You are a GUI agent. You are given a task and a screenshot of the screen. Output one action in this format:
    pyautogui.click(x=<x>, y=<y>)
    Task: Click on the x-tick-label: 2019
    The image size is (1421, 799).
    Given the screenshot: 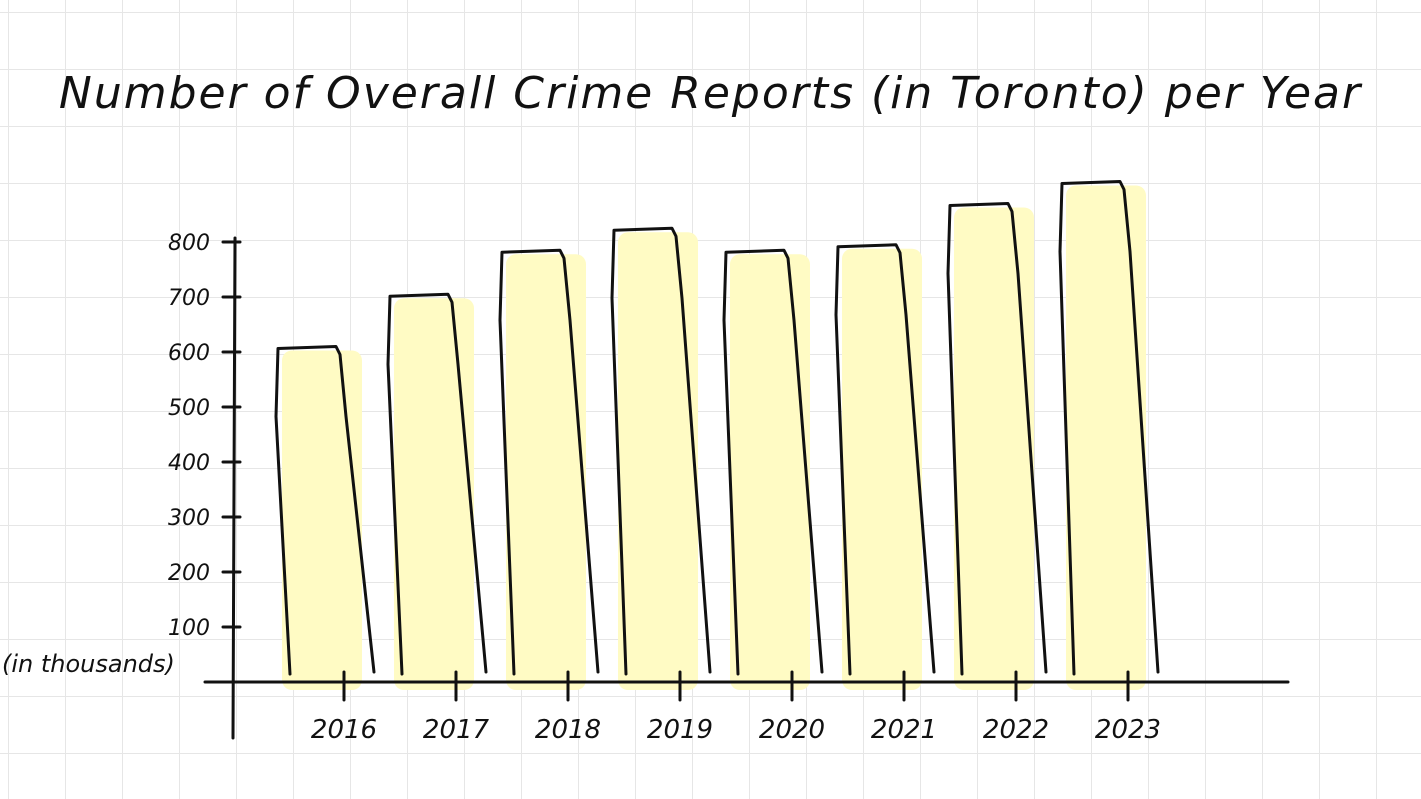 What is the action you would take?
    pyautogui.click(x=680, y=730)
    